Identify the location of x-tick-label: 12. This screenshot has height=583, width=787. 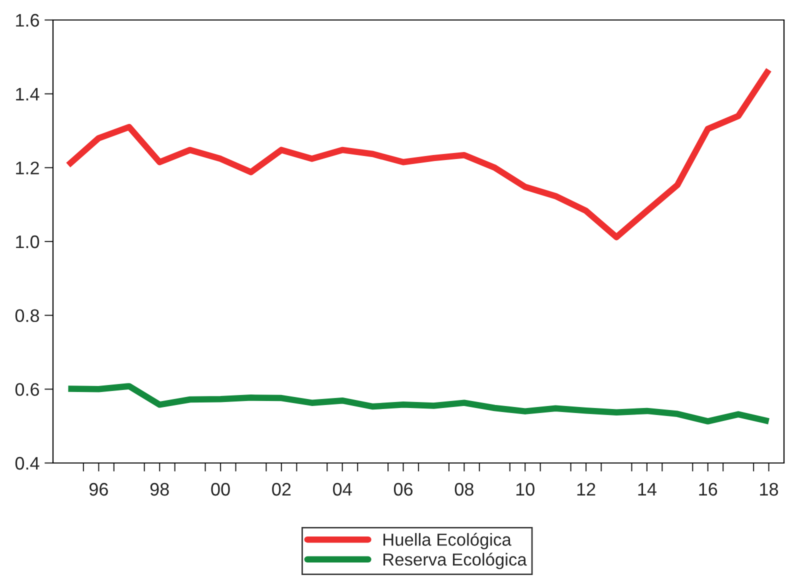
(586, 489).